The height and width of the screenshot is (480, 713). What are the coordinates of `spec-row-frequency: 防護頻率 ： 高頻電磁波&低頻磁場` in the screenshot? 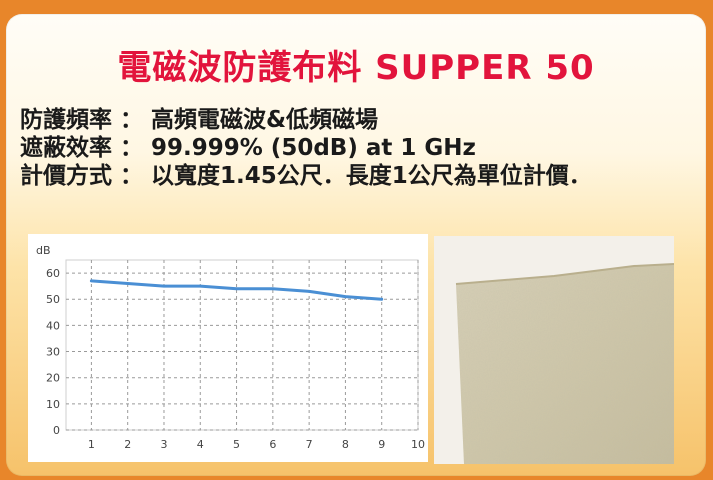 It's located at (363, 120).